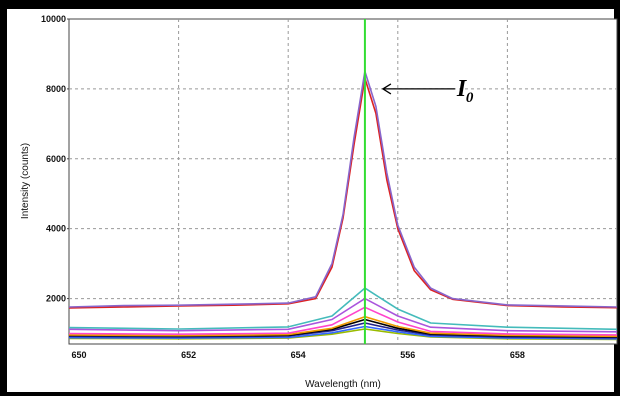  What do you see at coordinates (78, 355) in the screenshot?
I see `x-tick-label: 650` at bounding box center [78, 355].